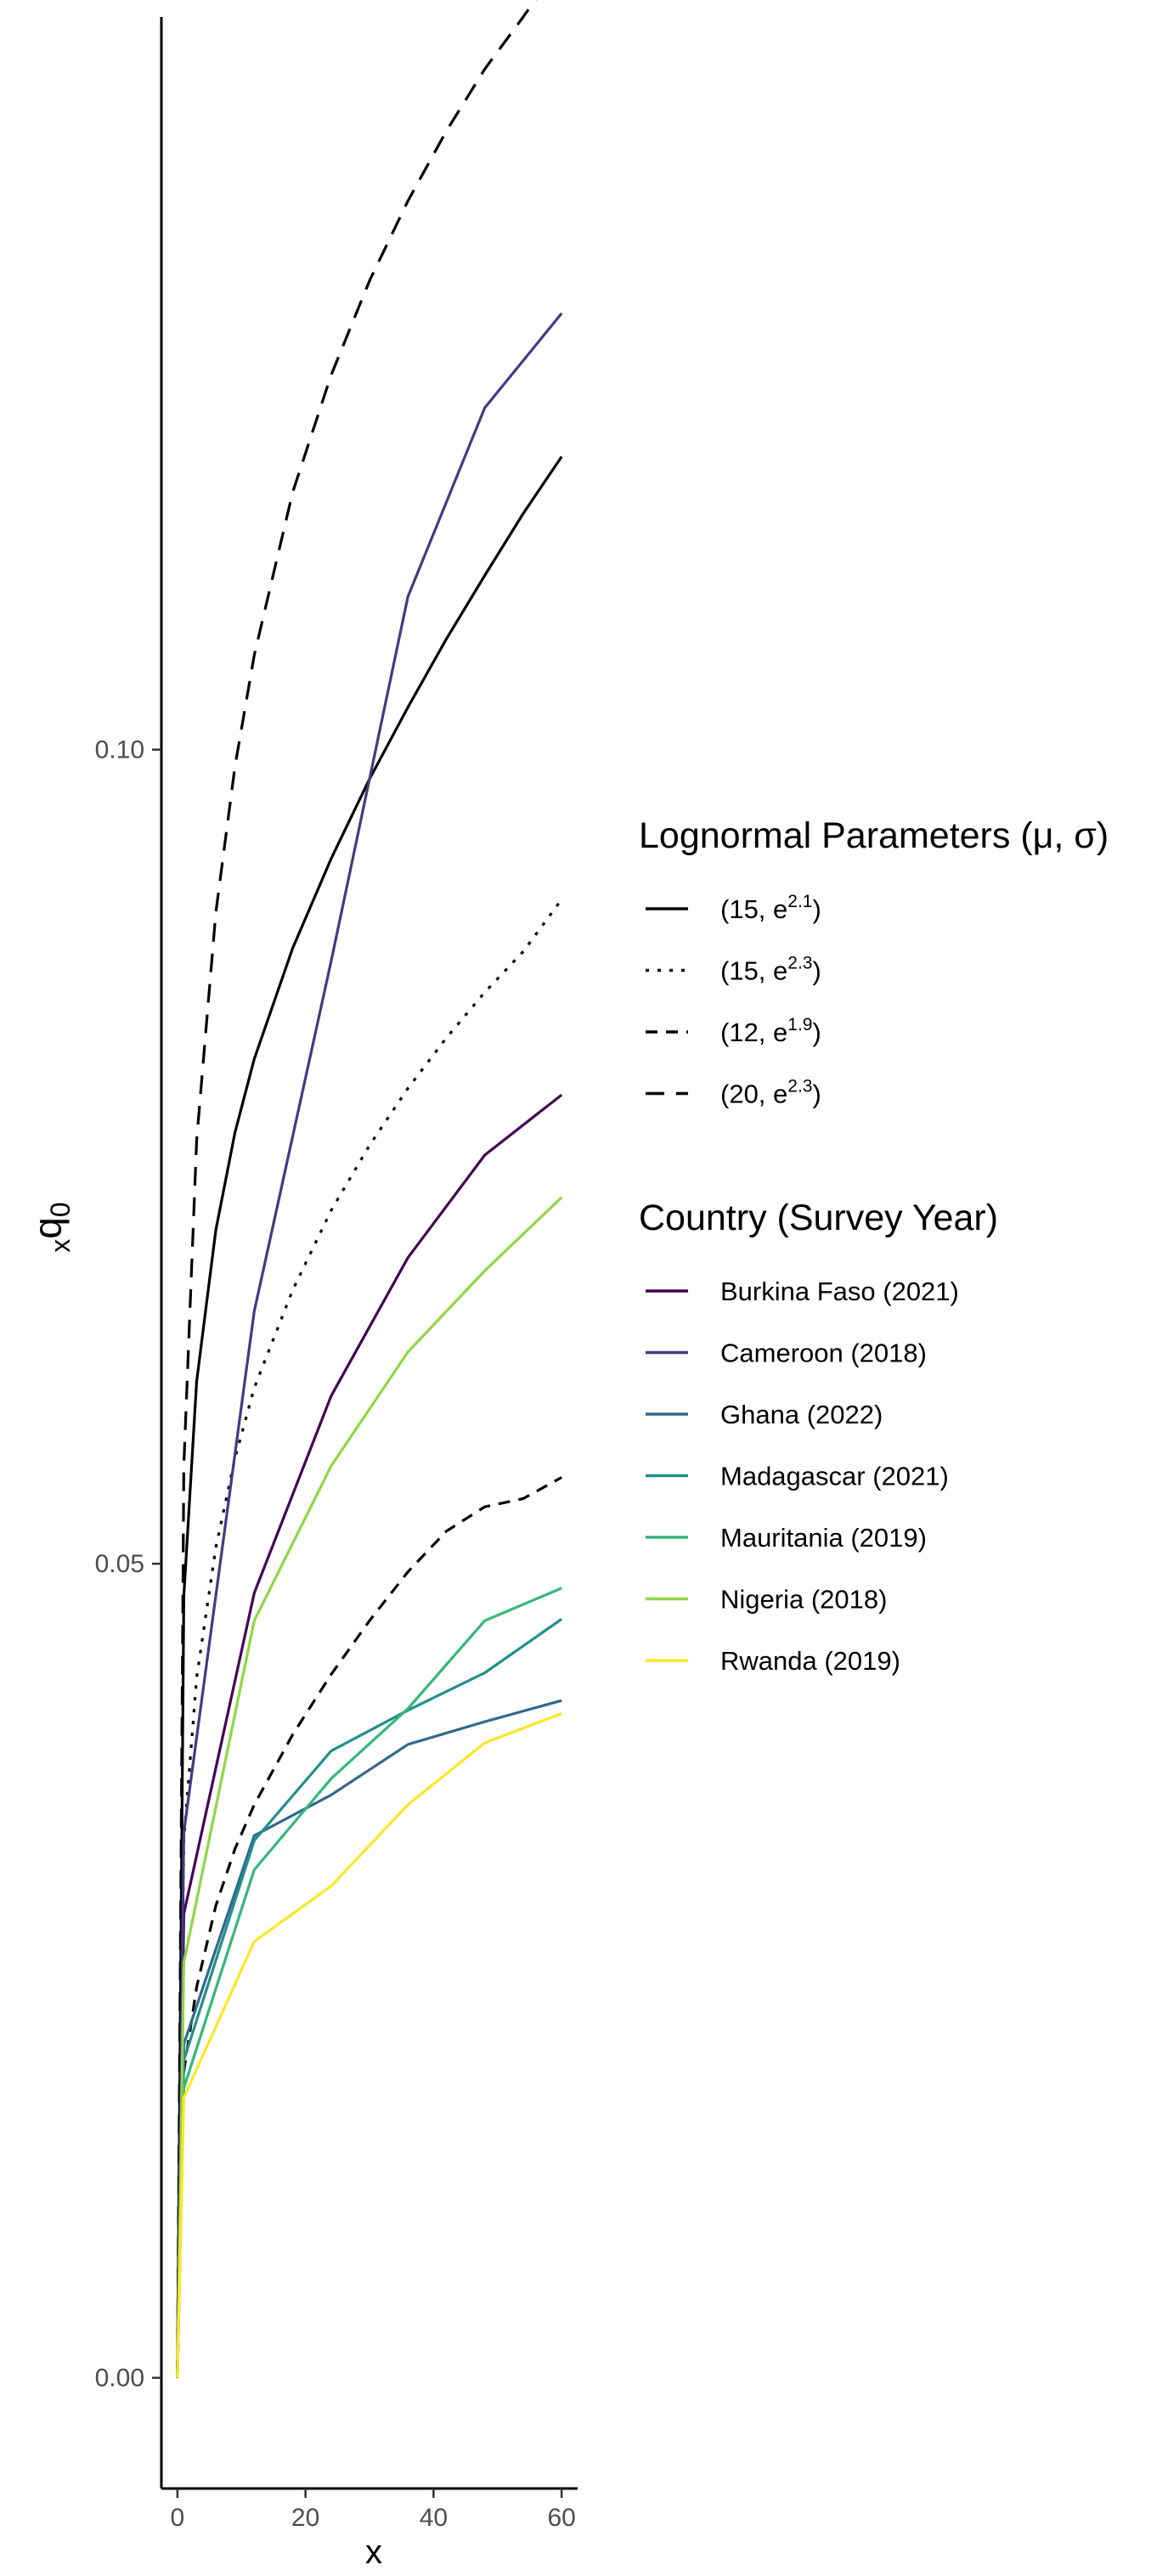 The image size is (1168, 2576). I want to click on legend-label-1-2: Ghana (2022), so click(801, 1414).